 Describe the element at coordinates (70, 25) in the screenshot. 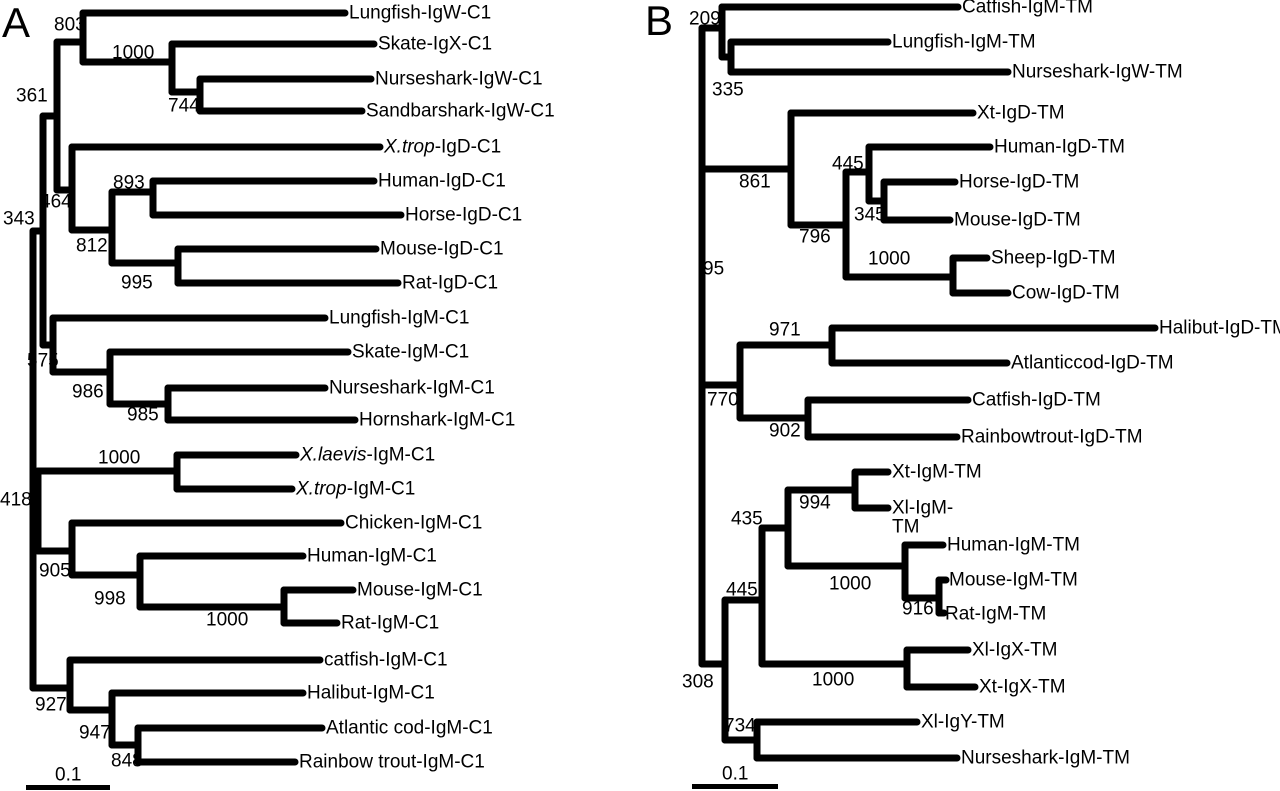

I see `bootstrap-support-value: 803` at that location.